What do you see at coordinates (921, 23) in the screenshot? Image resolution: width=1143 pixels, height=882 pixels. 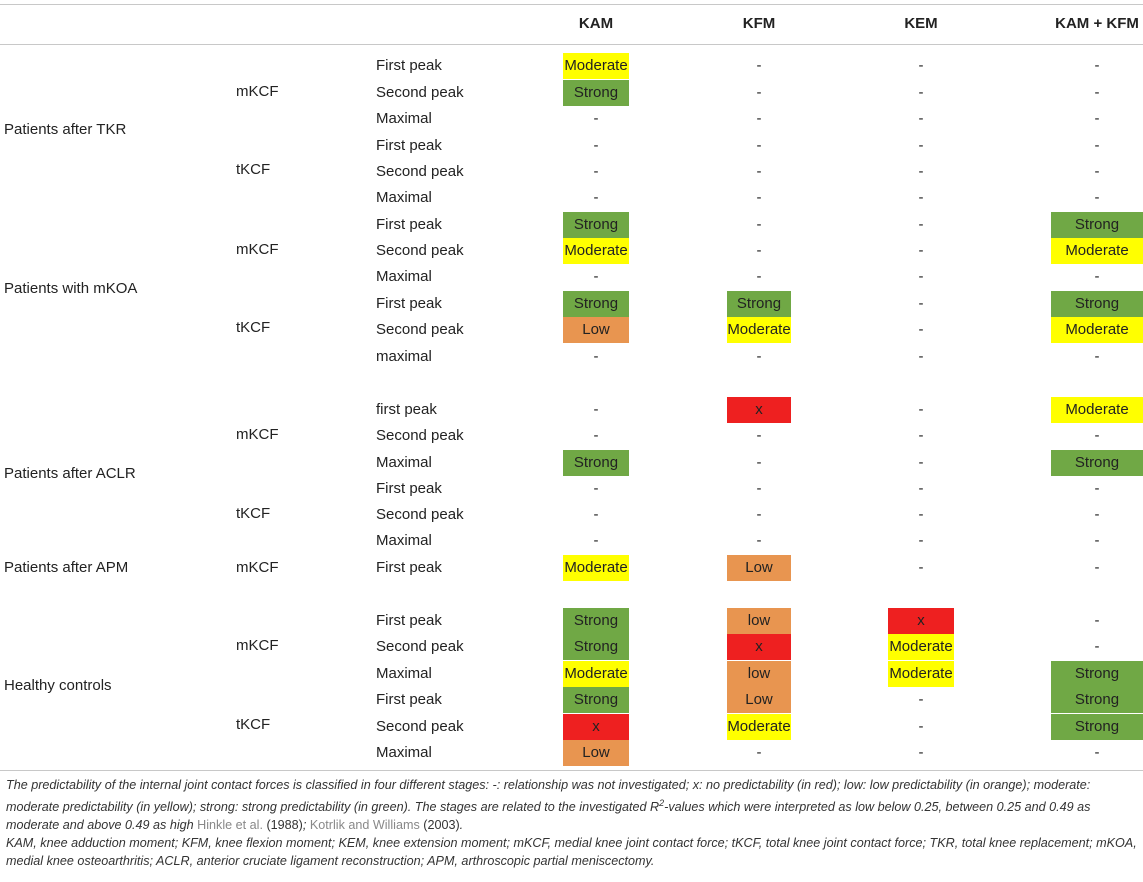 I see `column-header-kem: KEM` at bounding box center [921, 23].